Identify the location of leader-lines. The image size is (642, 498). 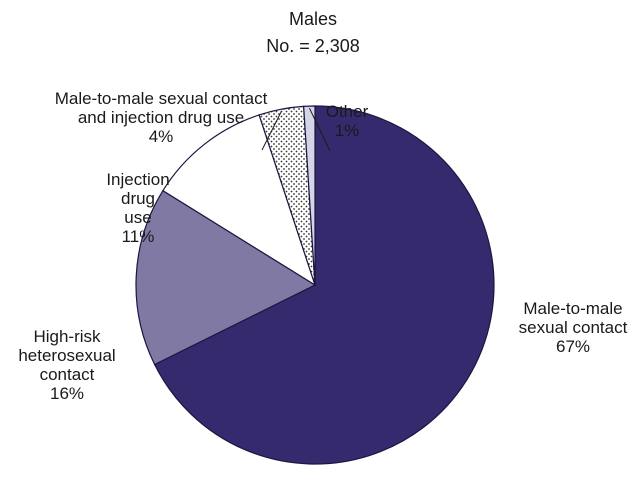
(296, 129).